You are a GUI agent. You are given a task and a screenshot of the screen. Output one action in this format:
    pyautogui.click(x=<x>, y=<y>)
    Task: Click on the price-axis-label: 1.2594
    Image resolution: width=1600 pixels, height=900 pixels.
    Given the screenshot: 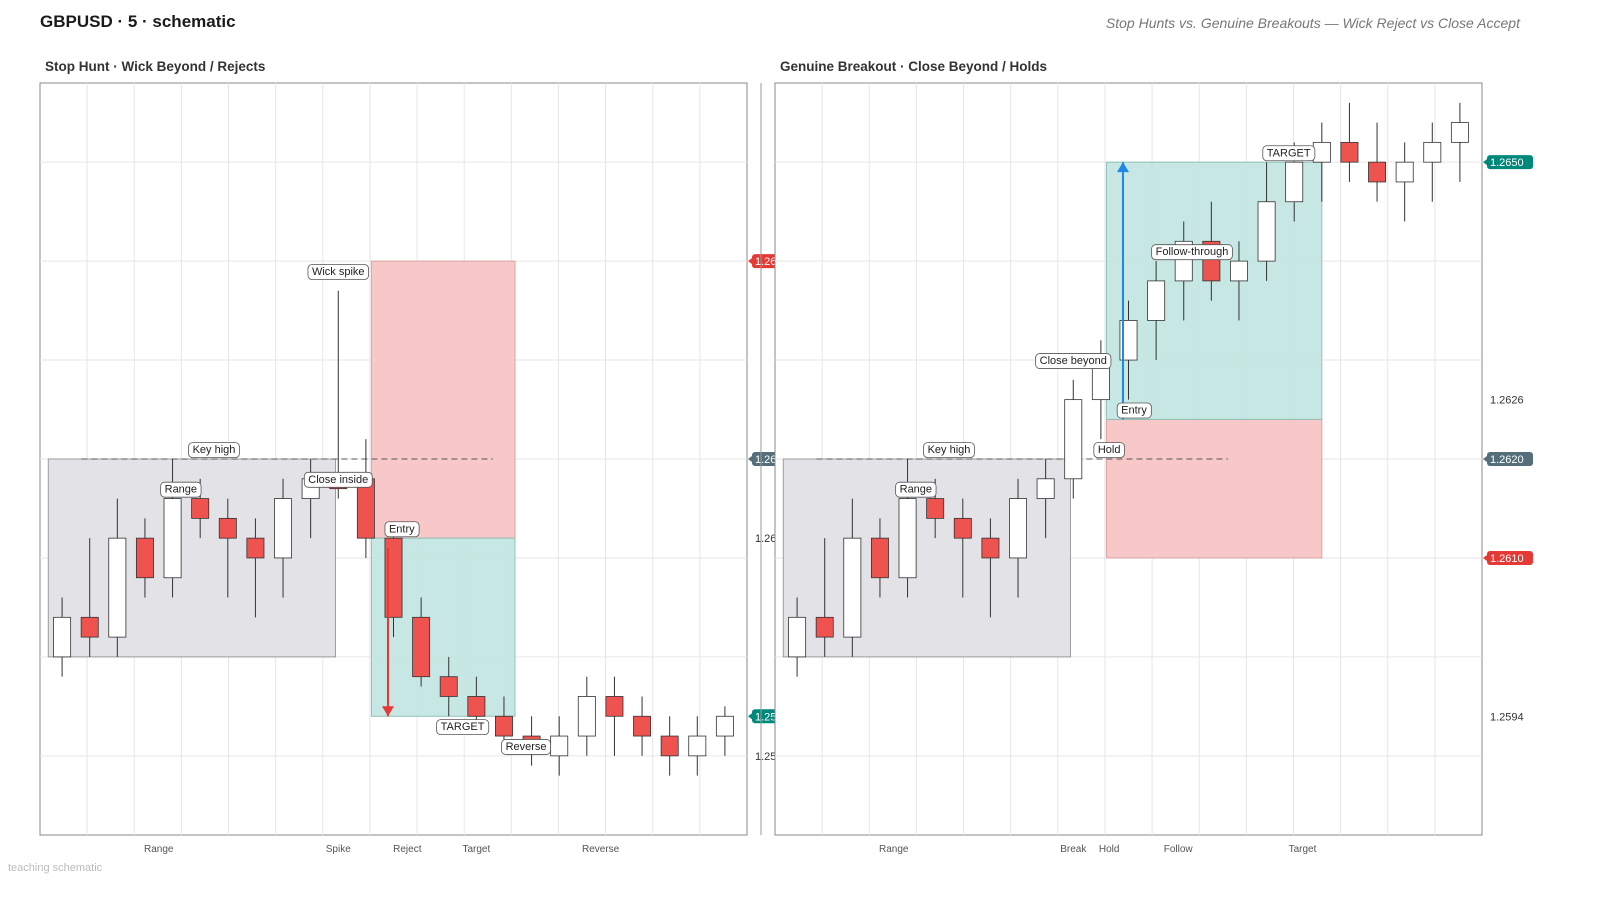 What is the action you would take?
    pyautogui.click(x=1507, y=717)
    